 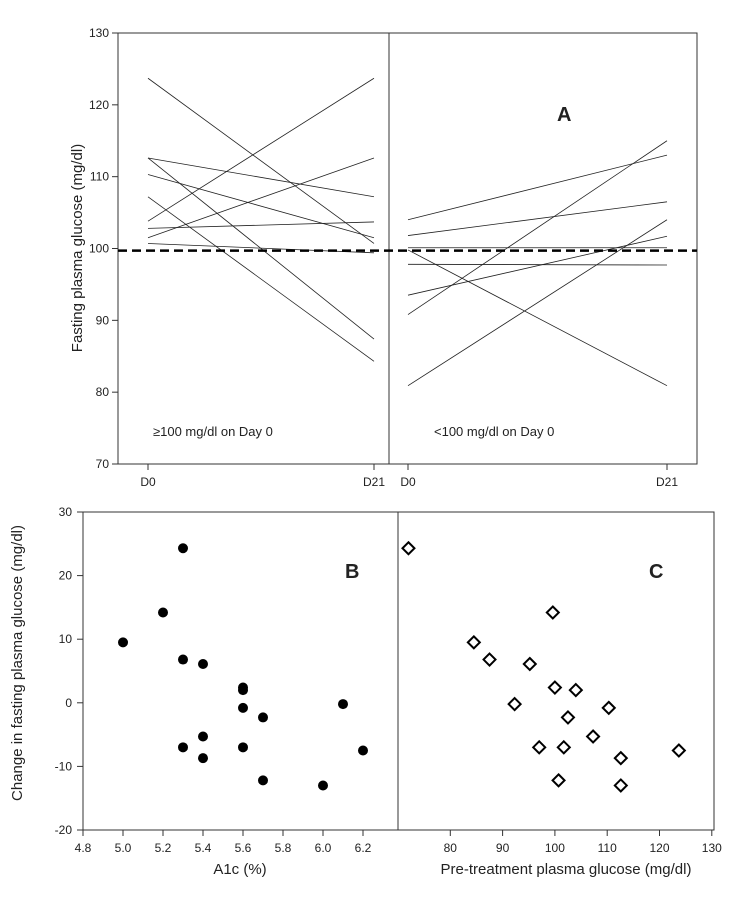 I want to click on panel-a-x-axis: D0 D21 D0 D21, so click(x=409, y=476).